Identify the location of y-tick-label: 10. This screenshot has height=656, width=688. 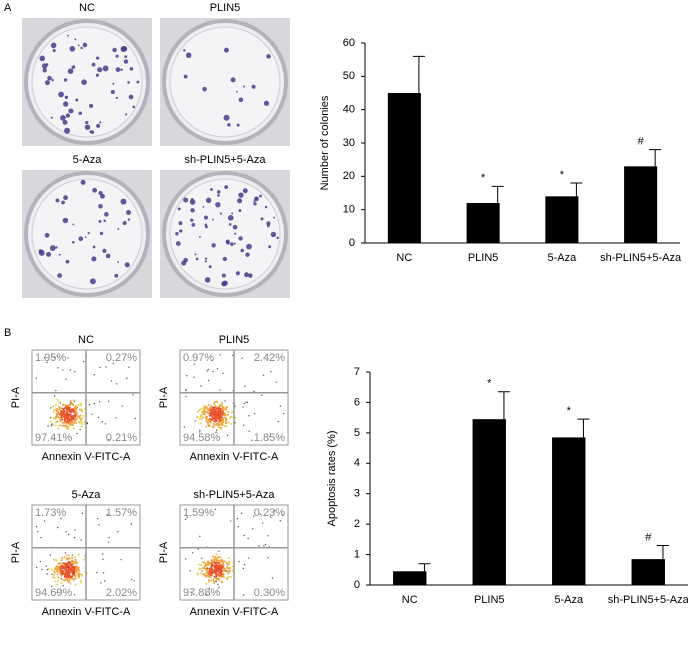
(349, 210).